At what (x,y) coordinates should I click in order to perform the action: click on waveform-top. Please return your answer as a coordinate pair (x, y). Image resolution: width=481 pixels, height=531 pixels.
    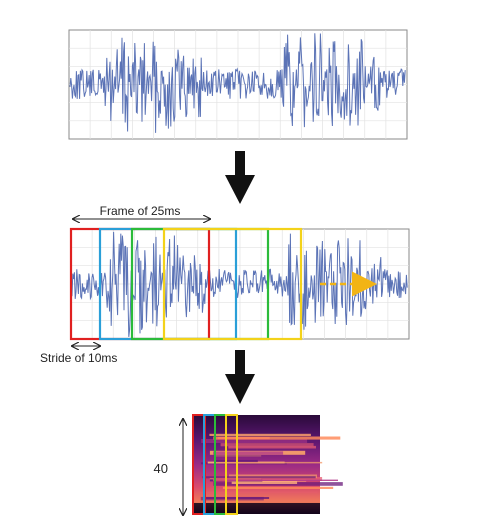
    Looking at the image, I should click on (237, 83).